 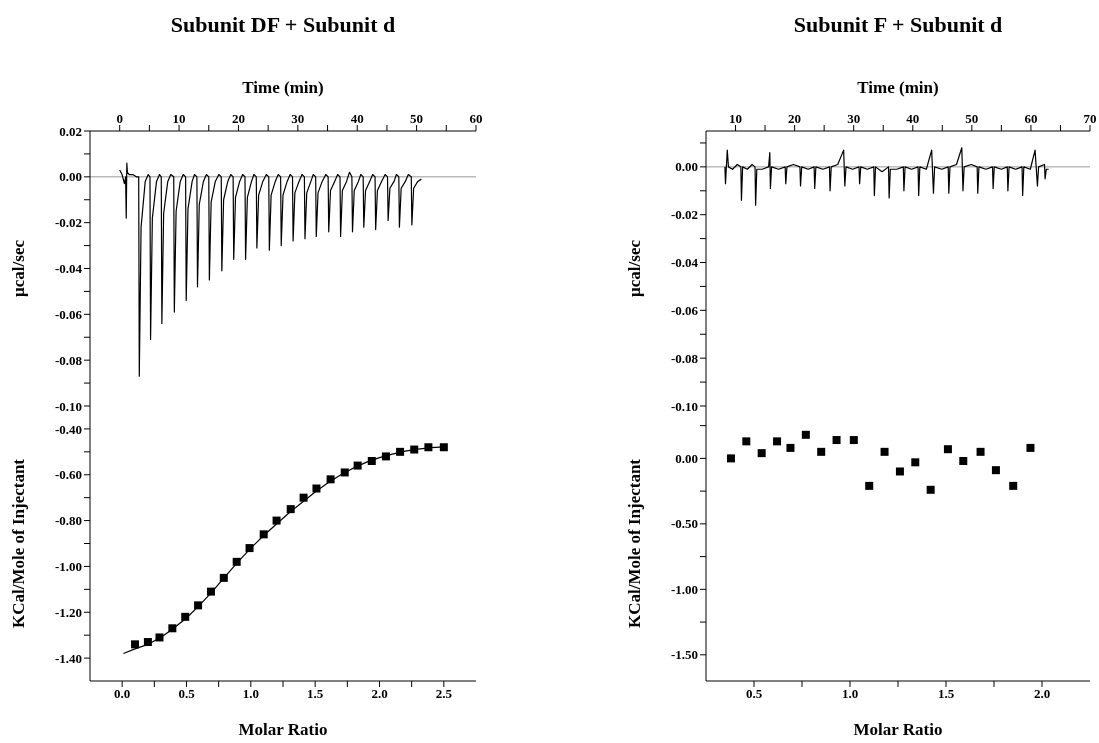 What do you see at coordinates (283, 25) in the screenshot?
I see `chart-title: Subunit DF + Subunit d` at bounding box center [283, 25].